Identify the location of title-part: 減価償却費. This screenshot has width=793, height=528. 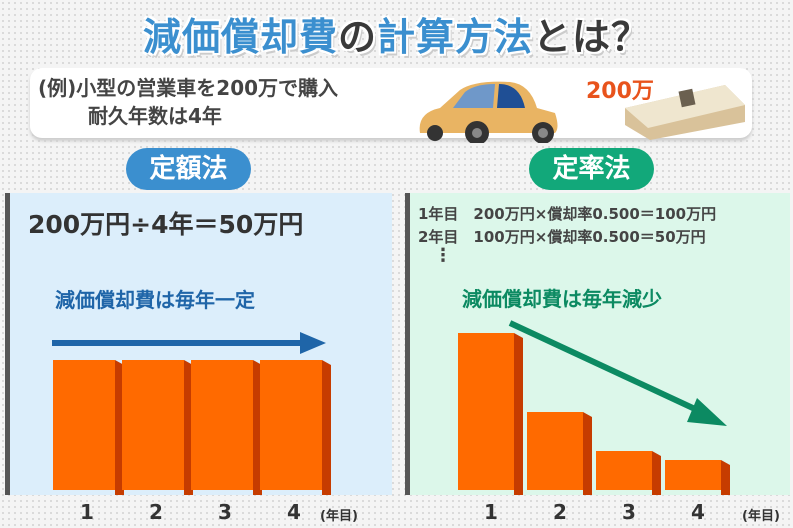
(240, 37).